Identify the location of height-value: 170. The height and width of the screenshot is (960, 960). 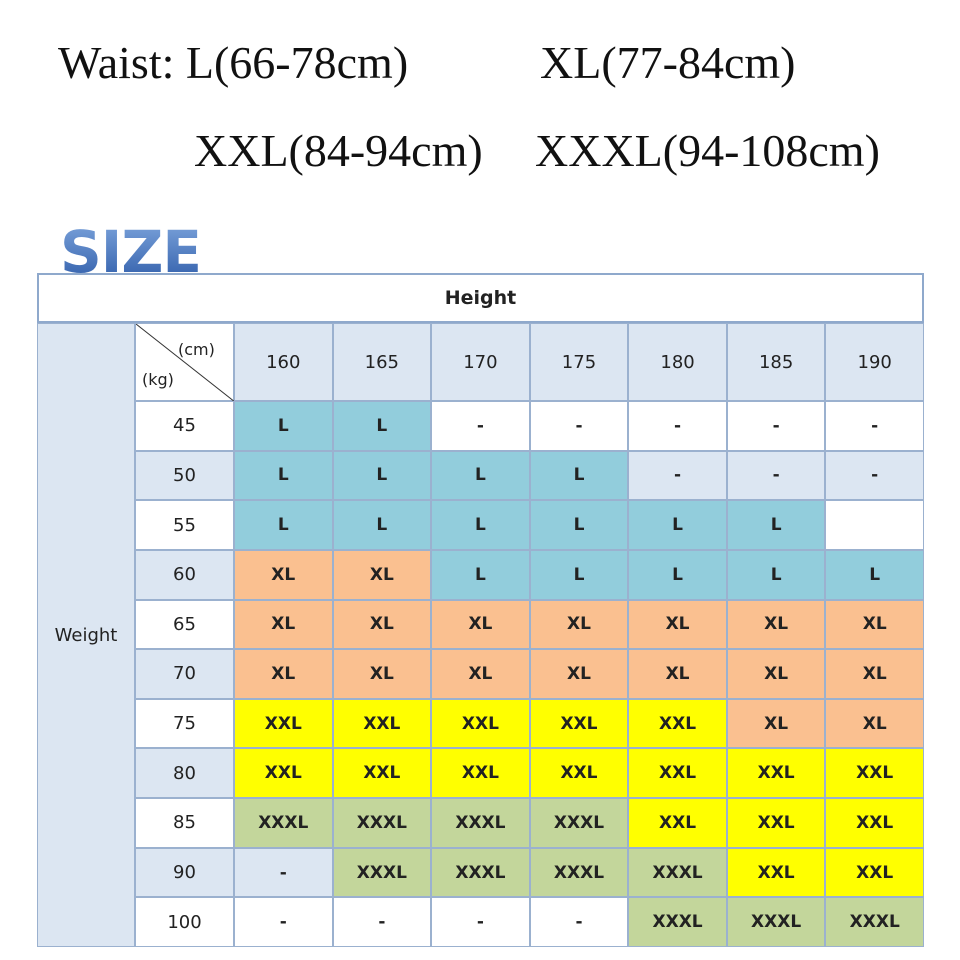
(480, 362).